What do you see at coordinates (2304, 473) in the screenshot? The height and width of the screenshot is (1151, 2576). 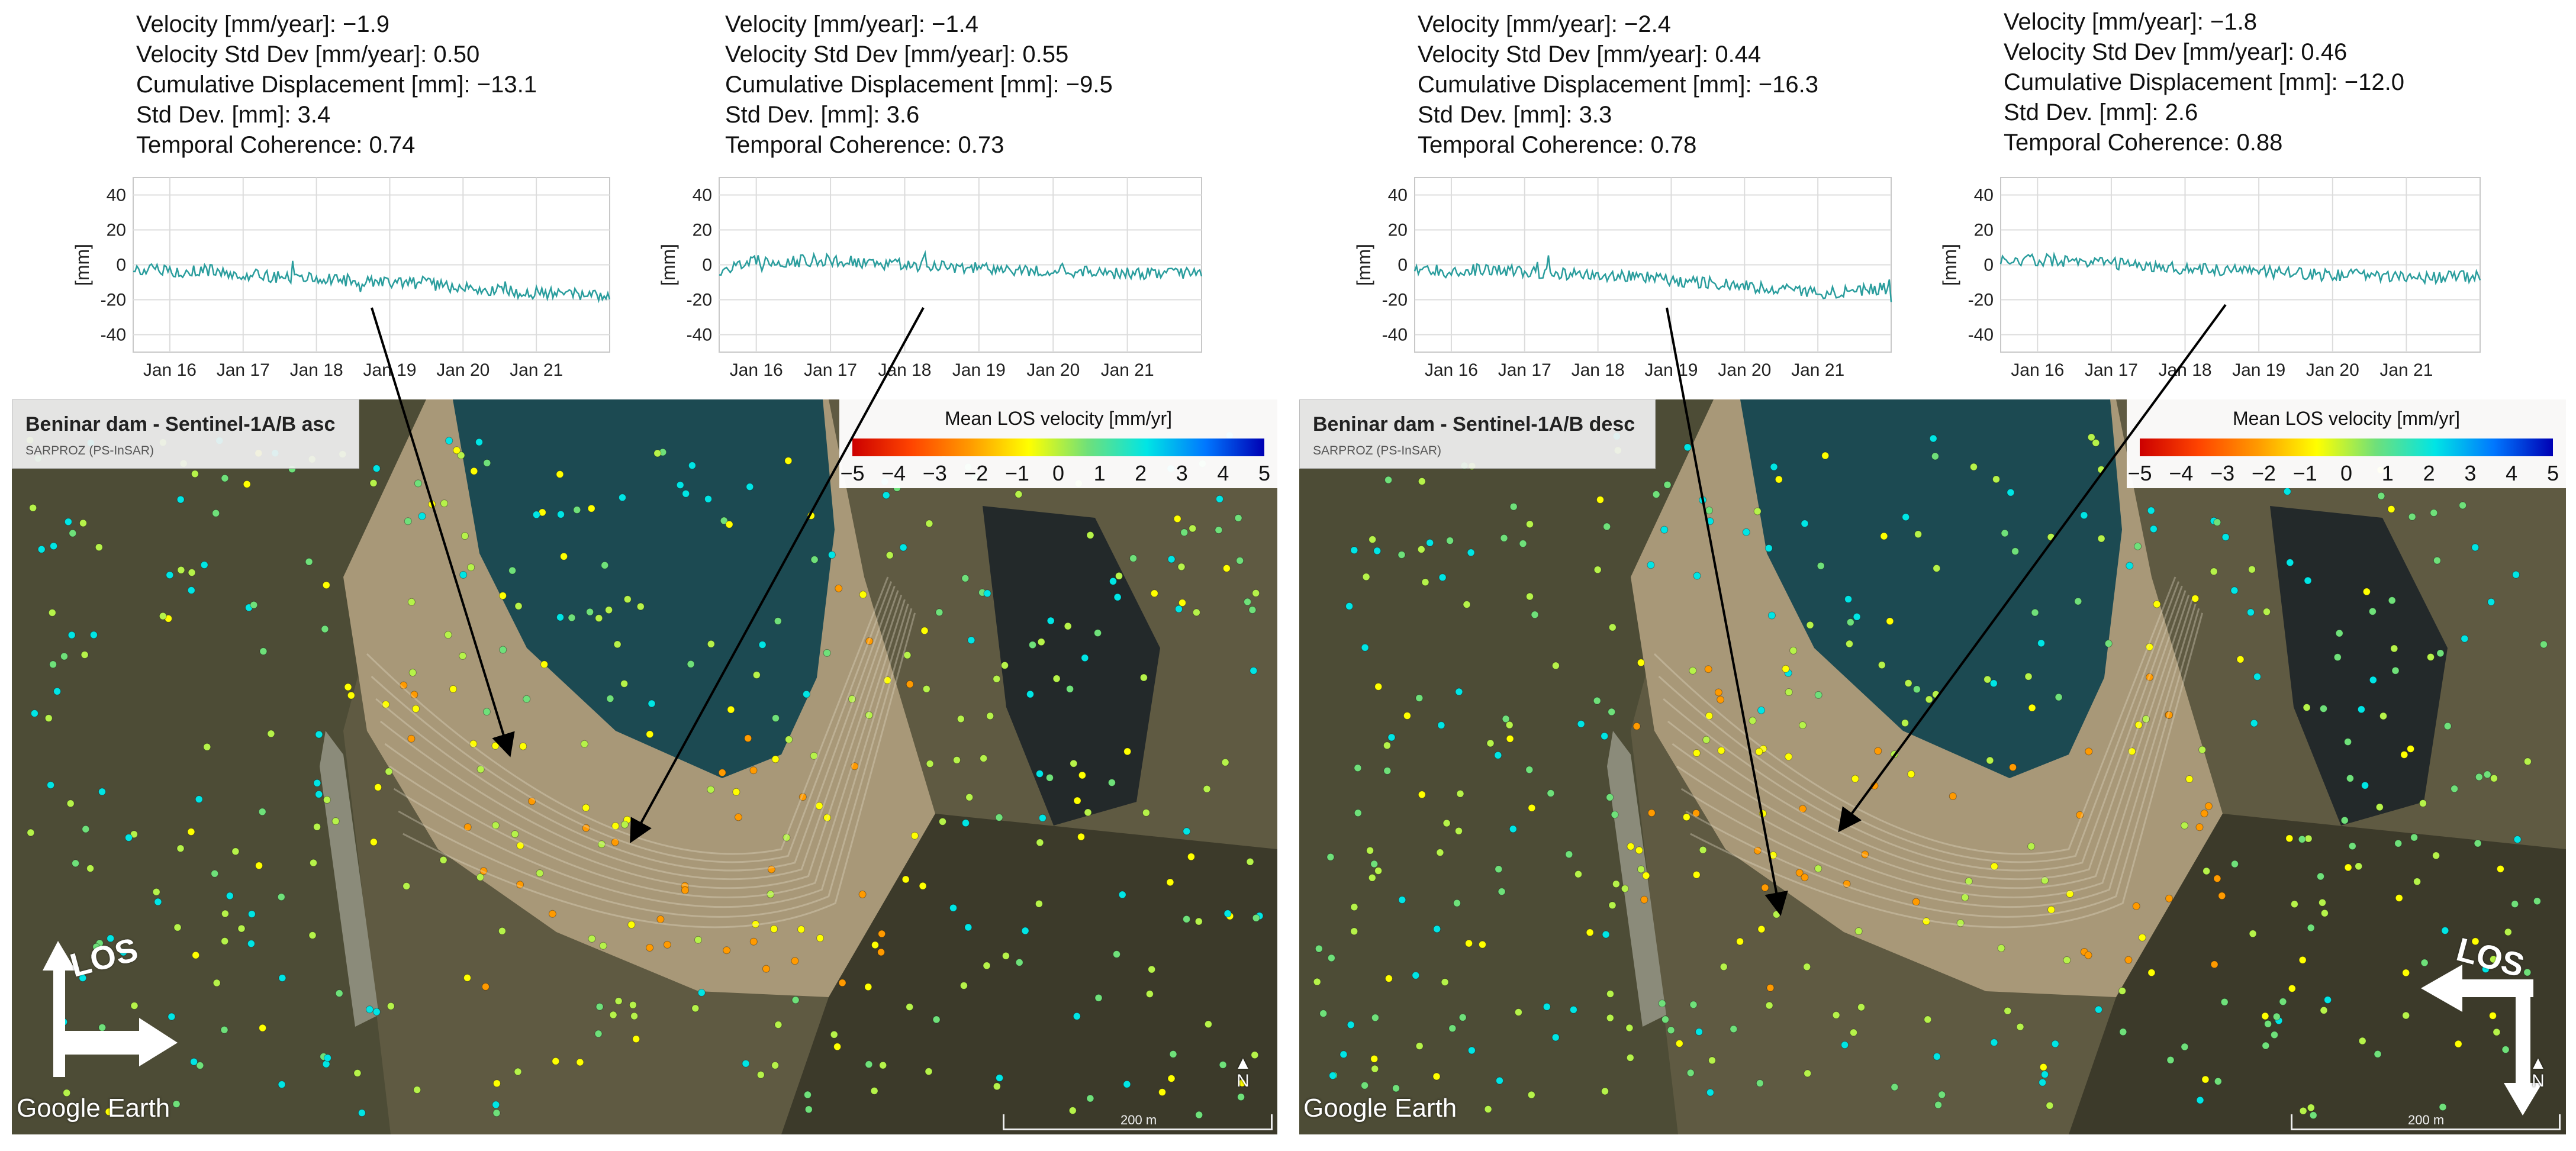 I see `legend-tick: −1` at bounding box center [2304, 473].